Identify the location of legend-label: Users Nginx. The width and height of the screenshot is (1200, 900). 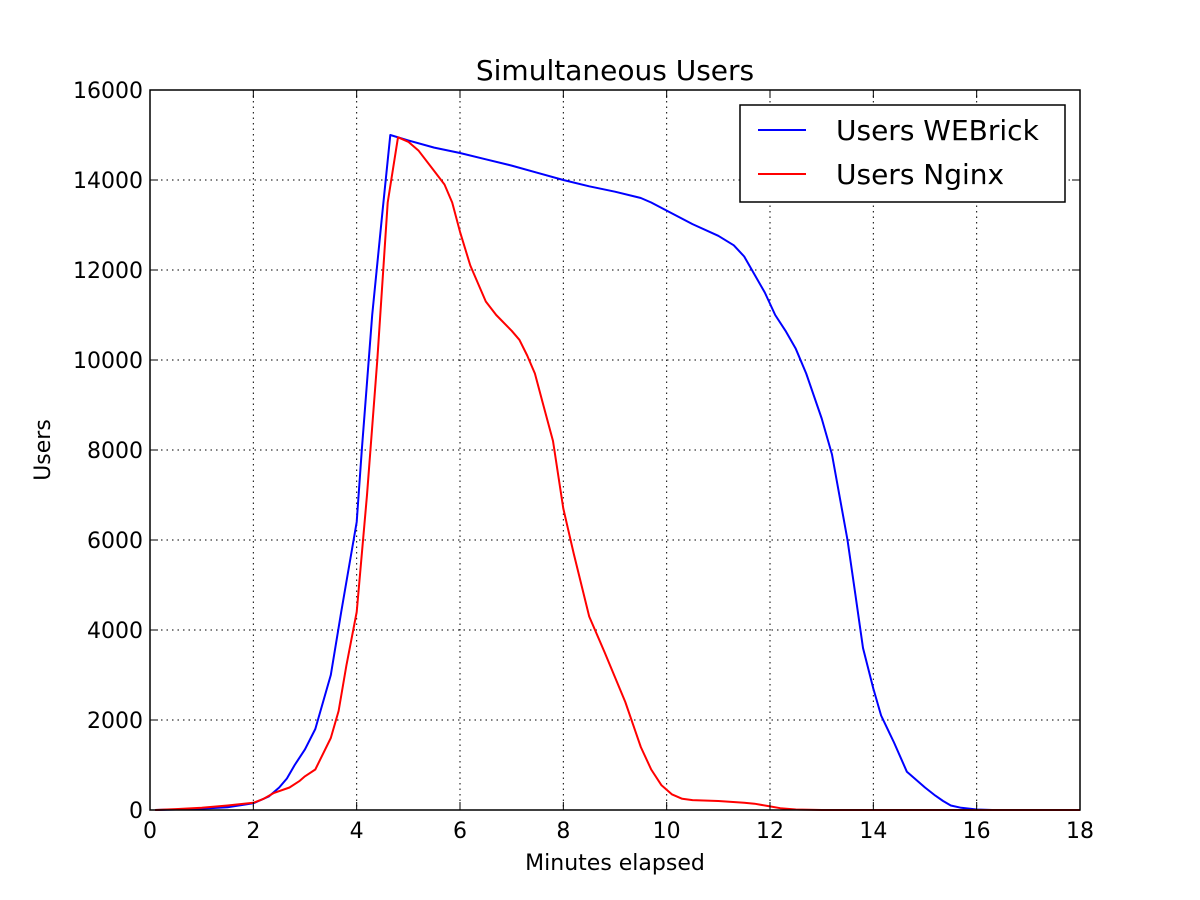
(920, 174).